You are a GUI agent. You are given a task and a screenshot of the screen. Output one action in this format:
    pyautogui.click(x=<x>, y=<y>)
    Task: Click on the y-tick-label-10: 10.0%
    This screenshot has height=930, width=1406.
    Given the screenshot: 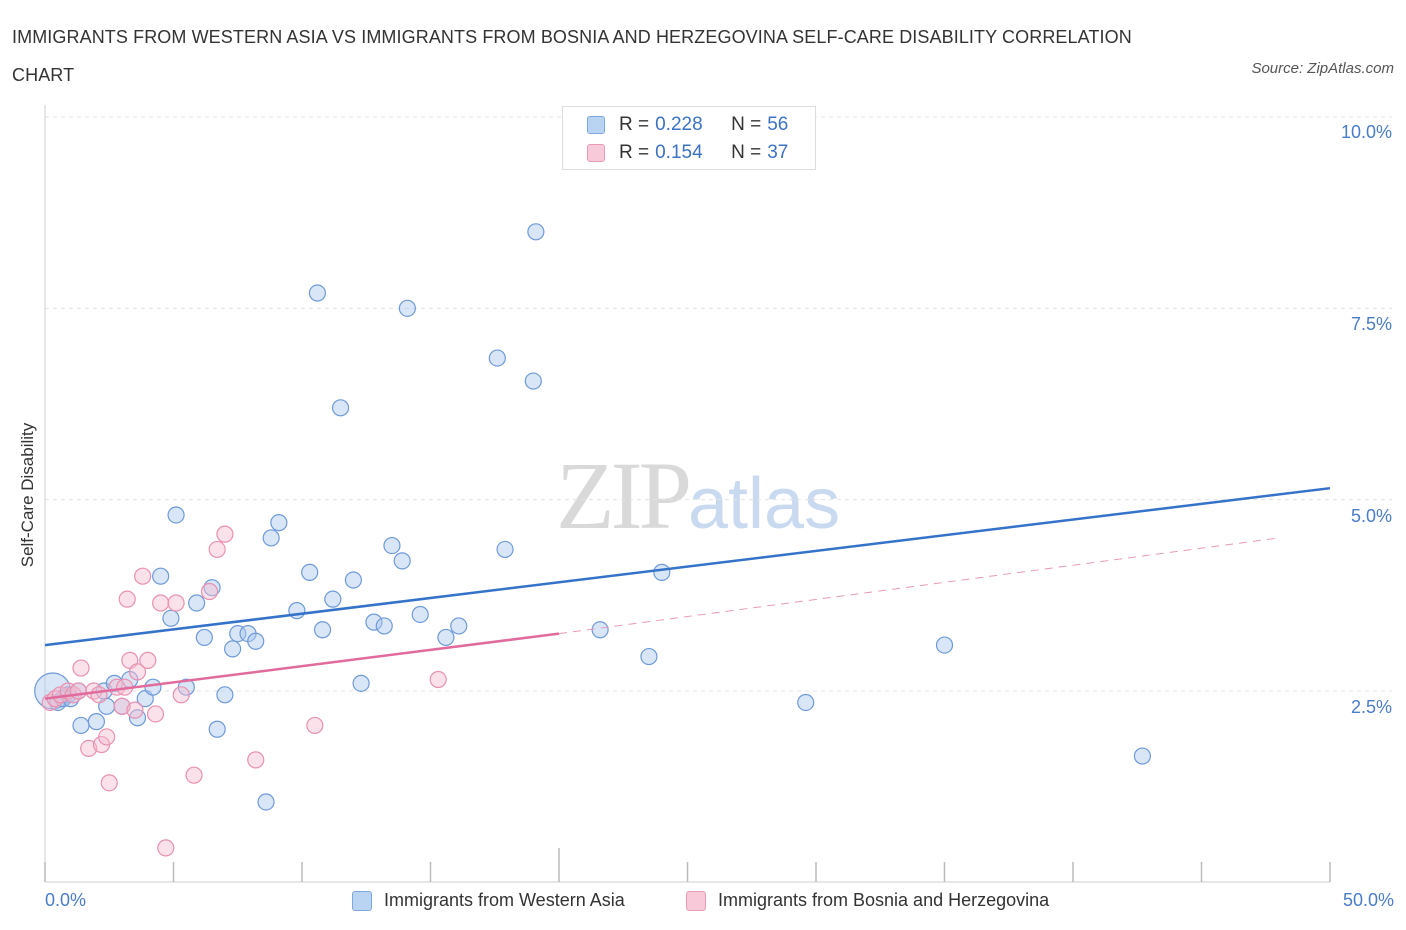 What is the action you would take?
    pyautogui.click(x=1366, y=132)
    